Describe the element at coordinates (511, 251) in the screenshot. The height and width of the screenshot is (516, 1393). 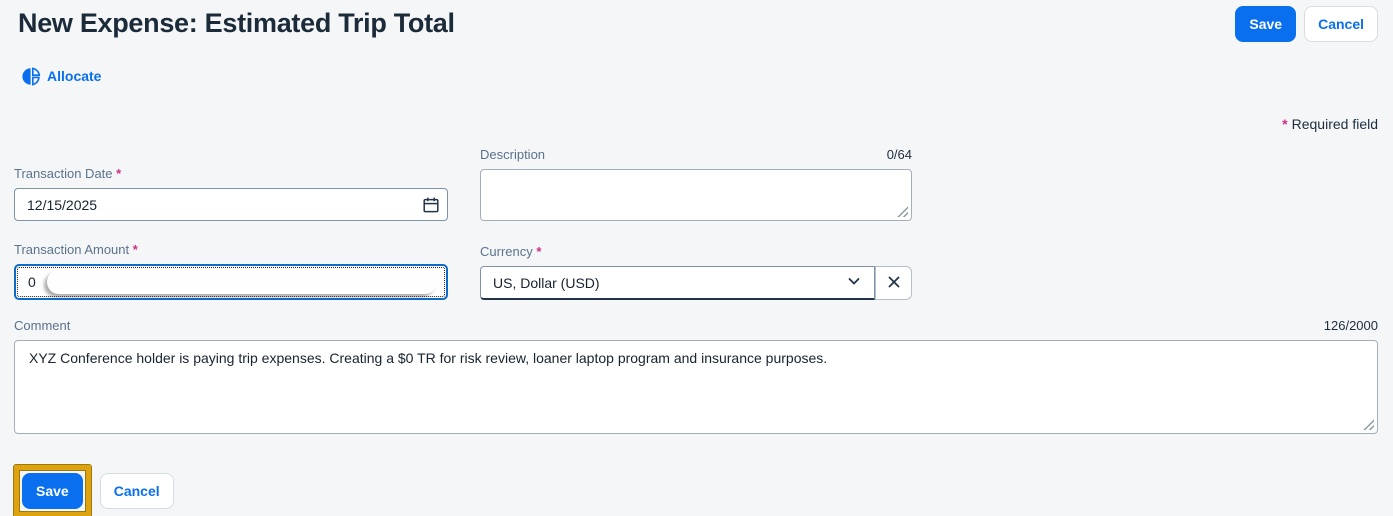
I see `currency-label: Currency *` at that location.